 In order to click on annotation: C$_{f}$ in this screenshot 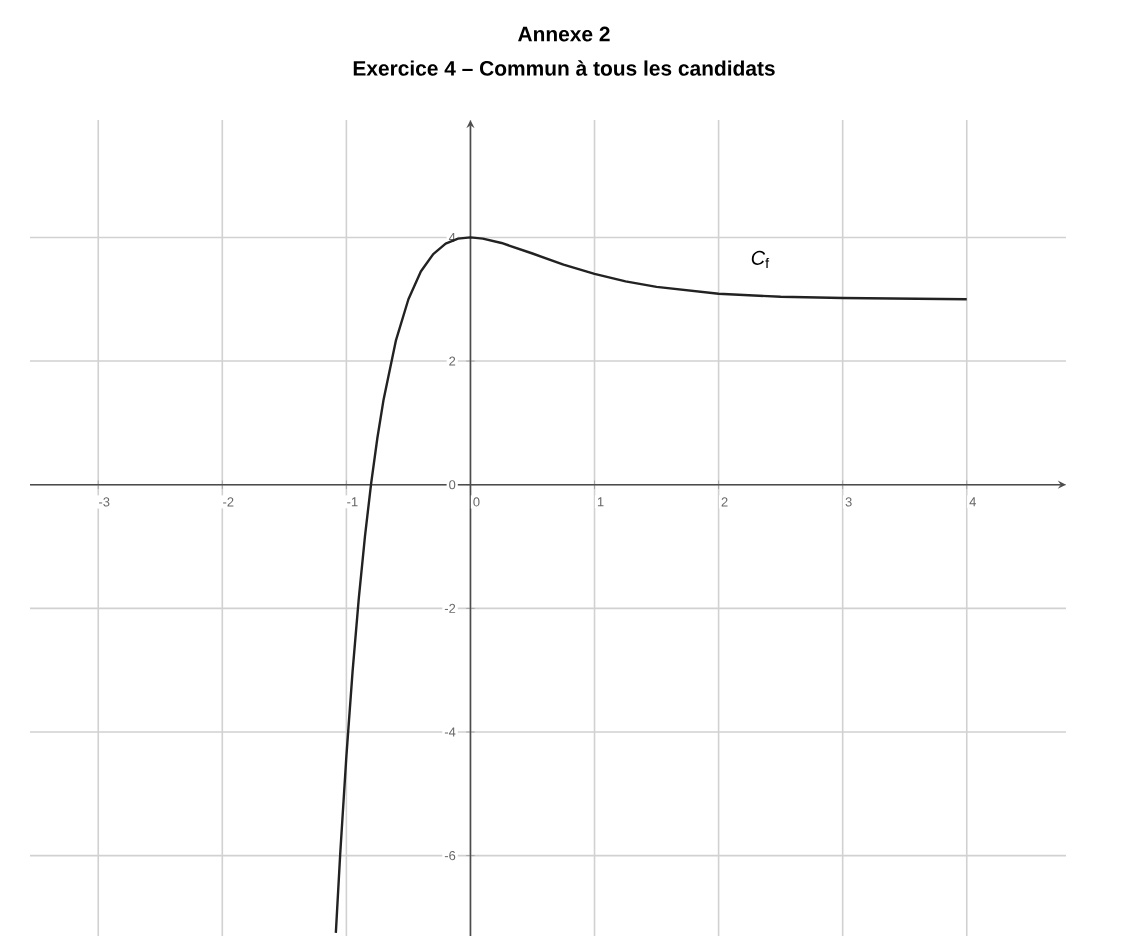, I will do `click(760, 259)`.